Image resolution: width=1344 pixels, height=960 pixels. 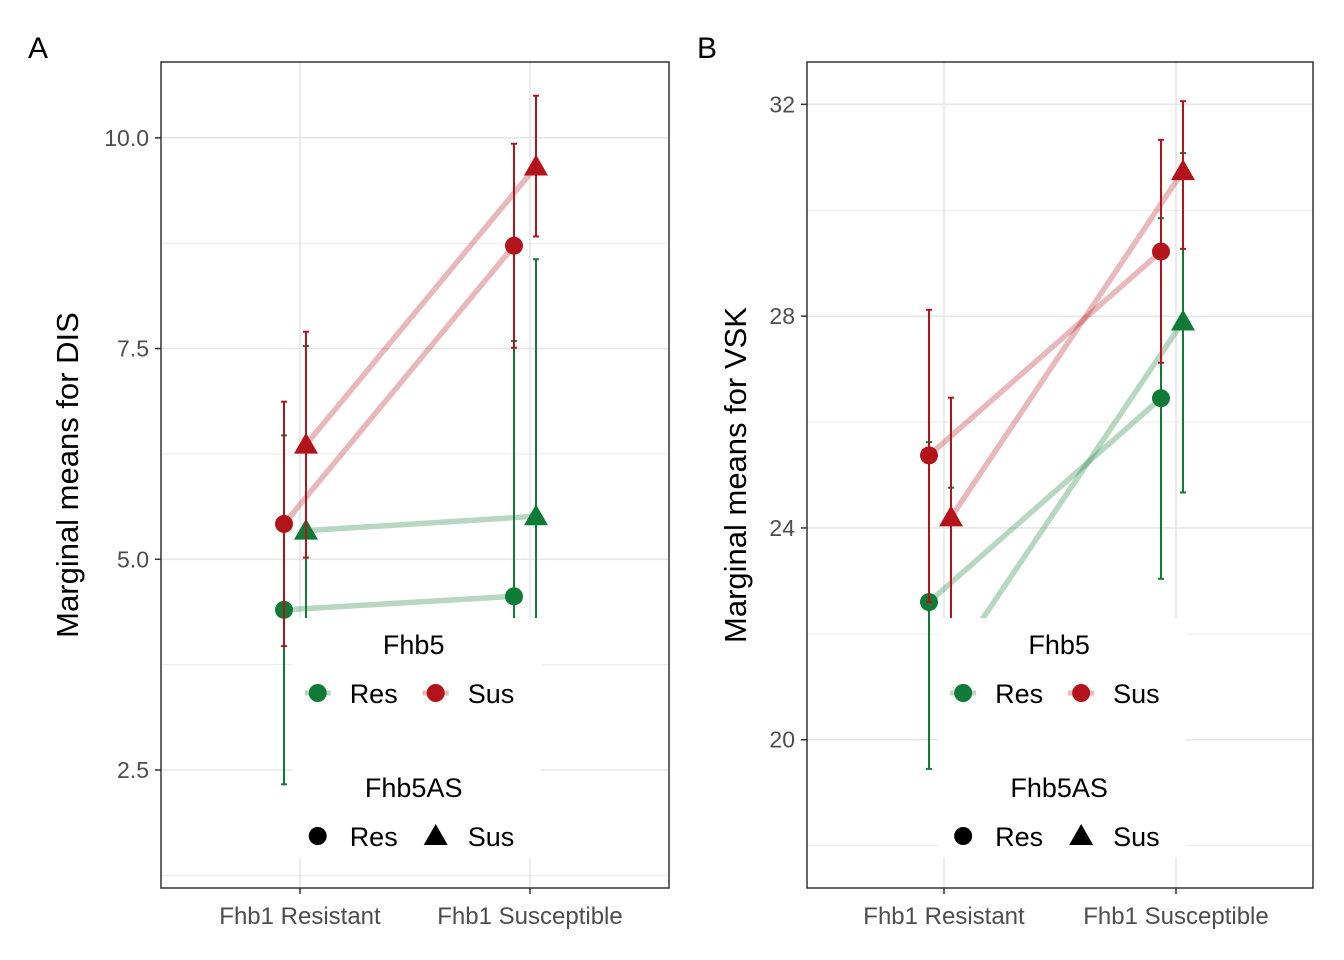 I want to click on y-axis-label: Marginal means for DIS, so click(x=67, y=475).